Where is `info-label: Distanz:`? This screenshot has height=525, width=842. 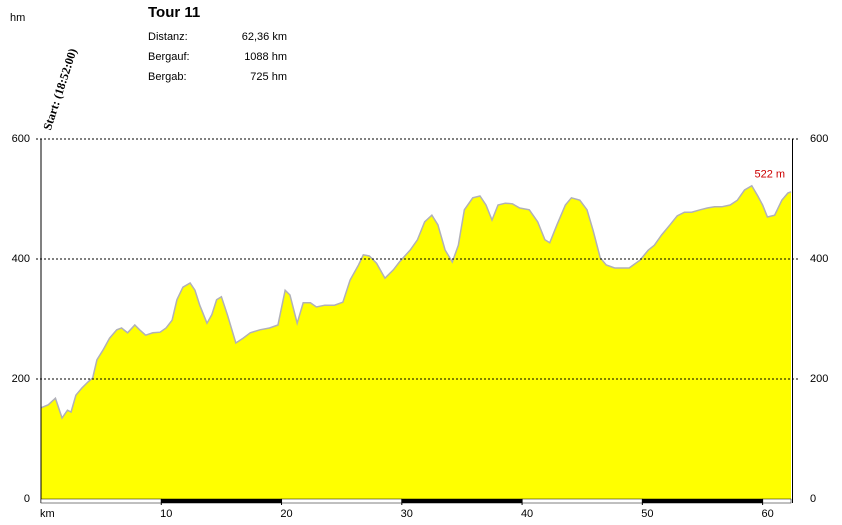
info-label: Distanz: is located at coordinates (168, 37).